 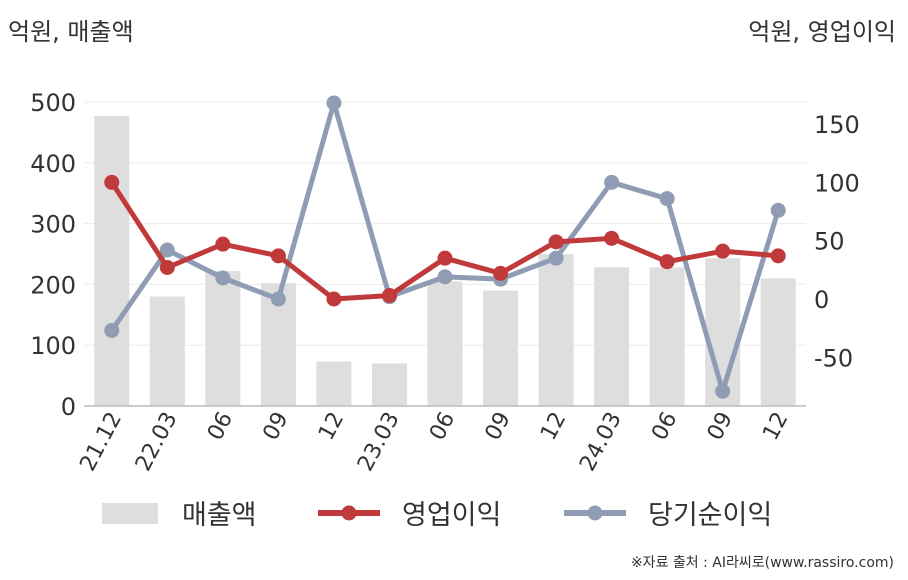 What do you see at coordinates (822, 32) in the screenshot?
I see `right-axis-unit-label: 억원, 영업이익` at bounding box center [822, 32].